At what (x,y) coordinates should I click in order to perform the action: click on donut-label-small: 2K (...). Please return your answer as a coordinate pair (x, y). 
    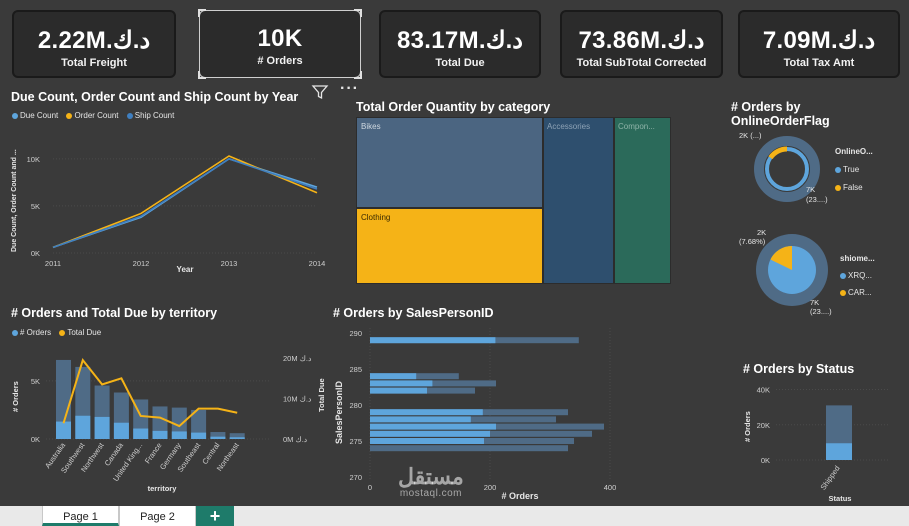
    Looking at the image, I should click on (750, 135).